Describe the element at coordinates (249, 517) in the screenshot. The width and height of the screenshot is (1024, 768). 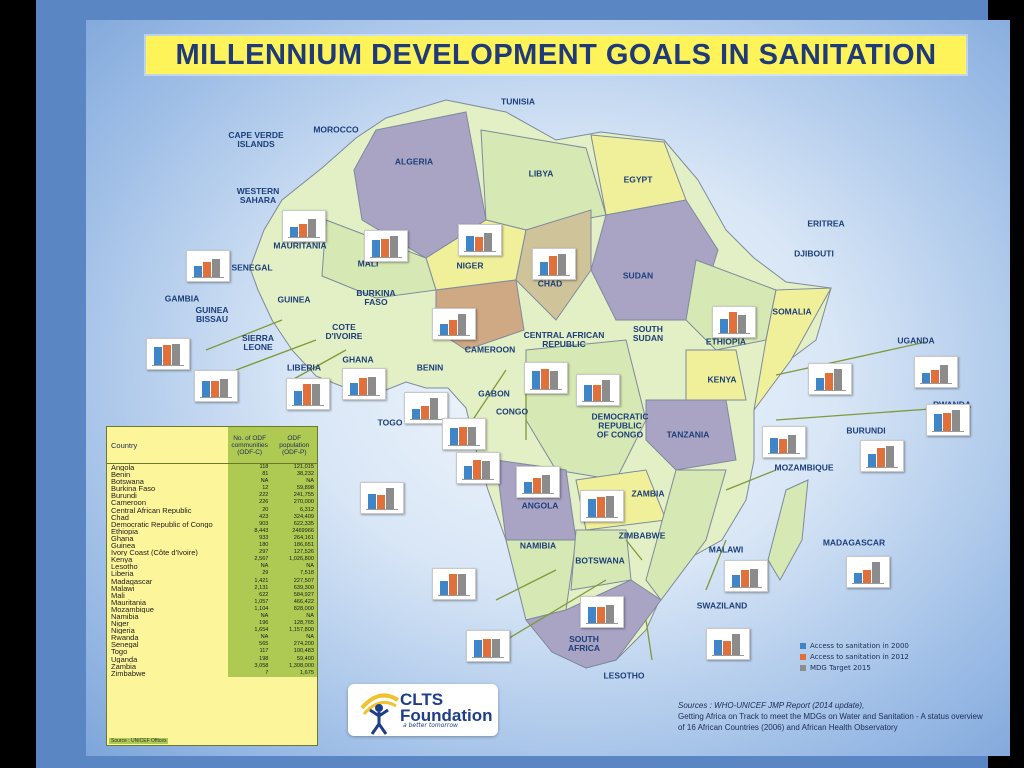
I see `cell-odf-c: 423` at that location.